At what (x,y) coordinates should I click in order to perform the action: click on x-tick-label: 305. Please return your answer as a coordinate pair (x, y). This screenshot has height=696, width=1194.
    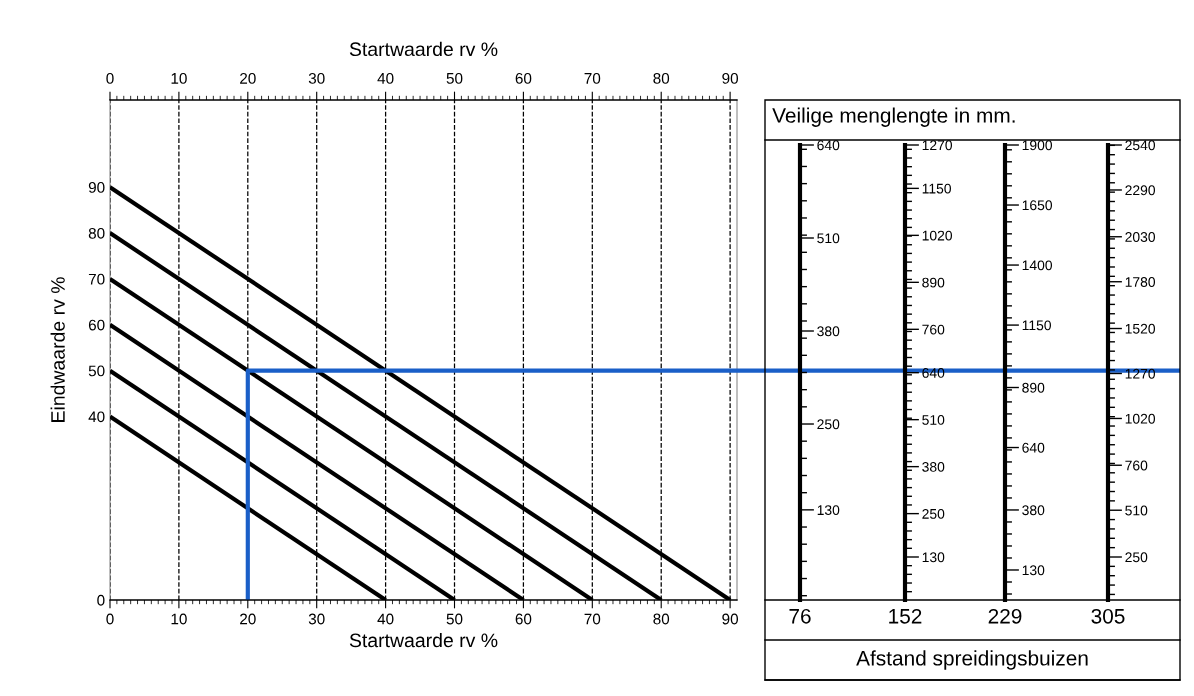
    Looking at the image, I should click on (1108, 616).